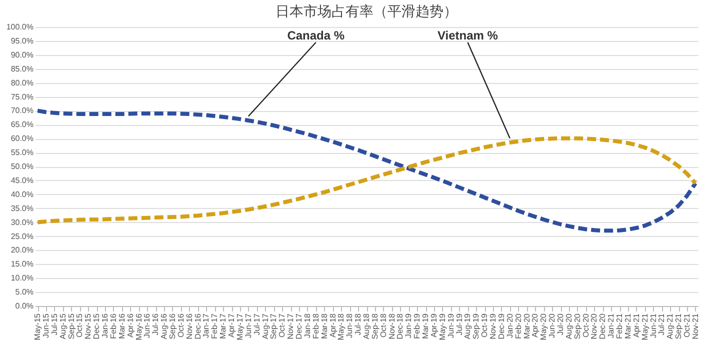 The height and width of the screenshot is (345, 720). Describe the element at coordinates (22, 97) in the screenshot. I see `y-tick-label: 75.0%` at that location.